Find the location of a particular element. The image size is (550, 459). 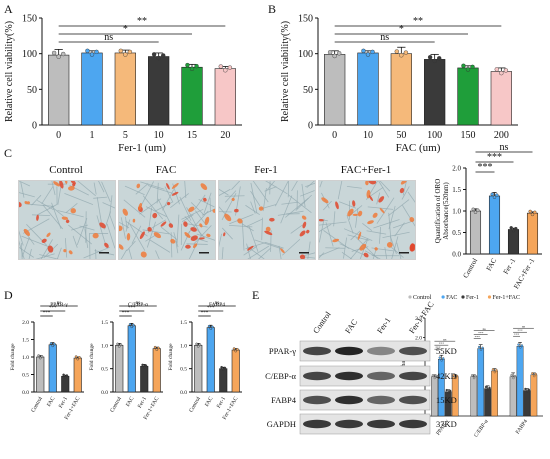

y-axis-label: Fold change is located at coordinates (92, 357).